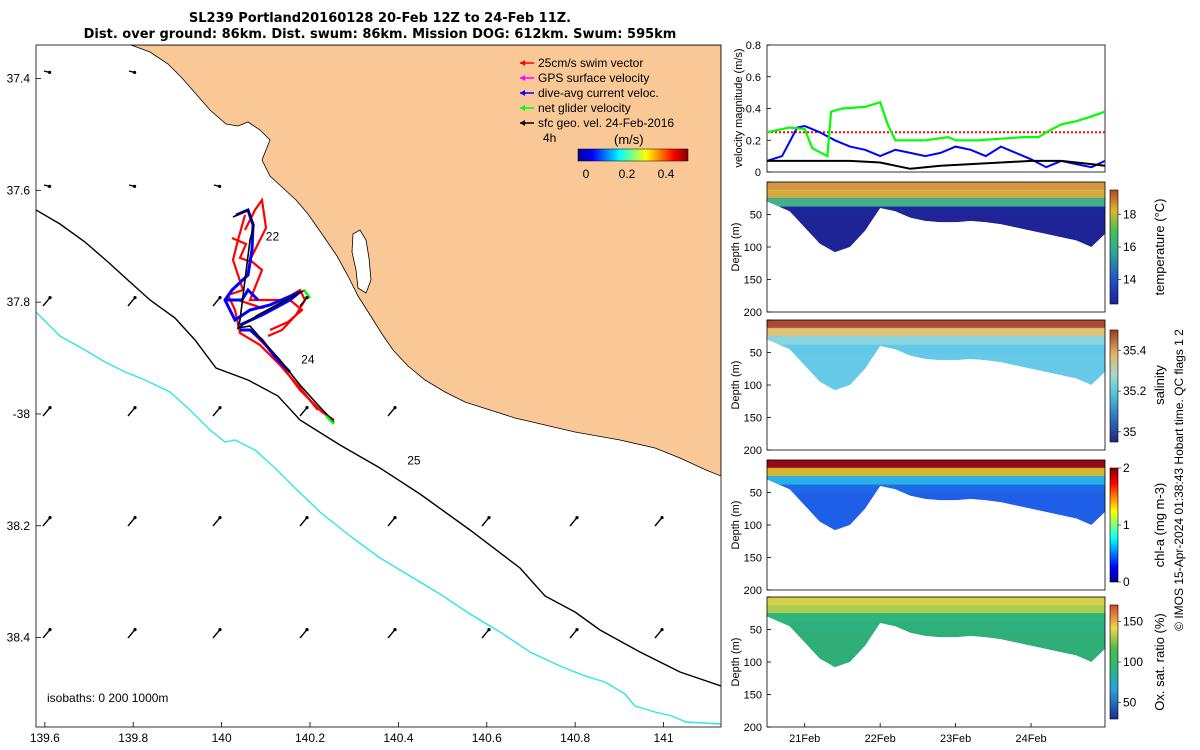 This screenshot has height=750, width=1200. I want to click on colorbar-tick-label: 14, so click(1130, 280).